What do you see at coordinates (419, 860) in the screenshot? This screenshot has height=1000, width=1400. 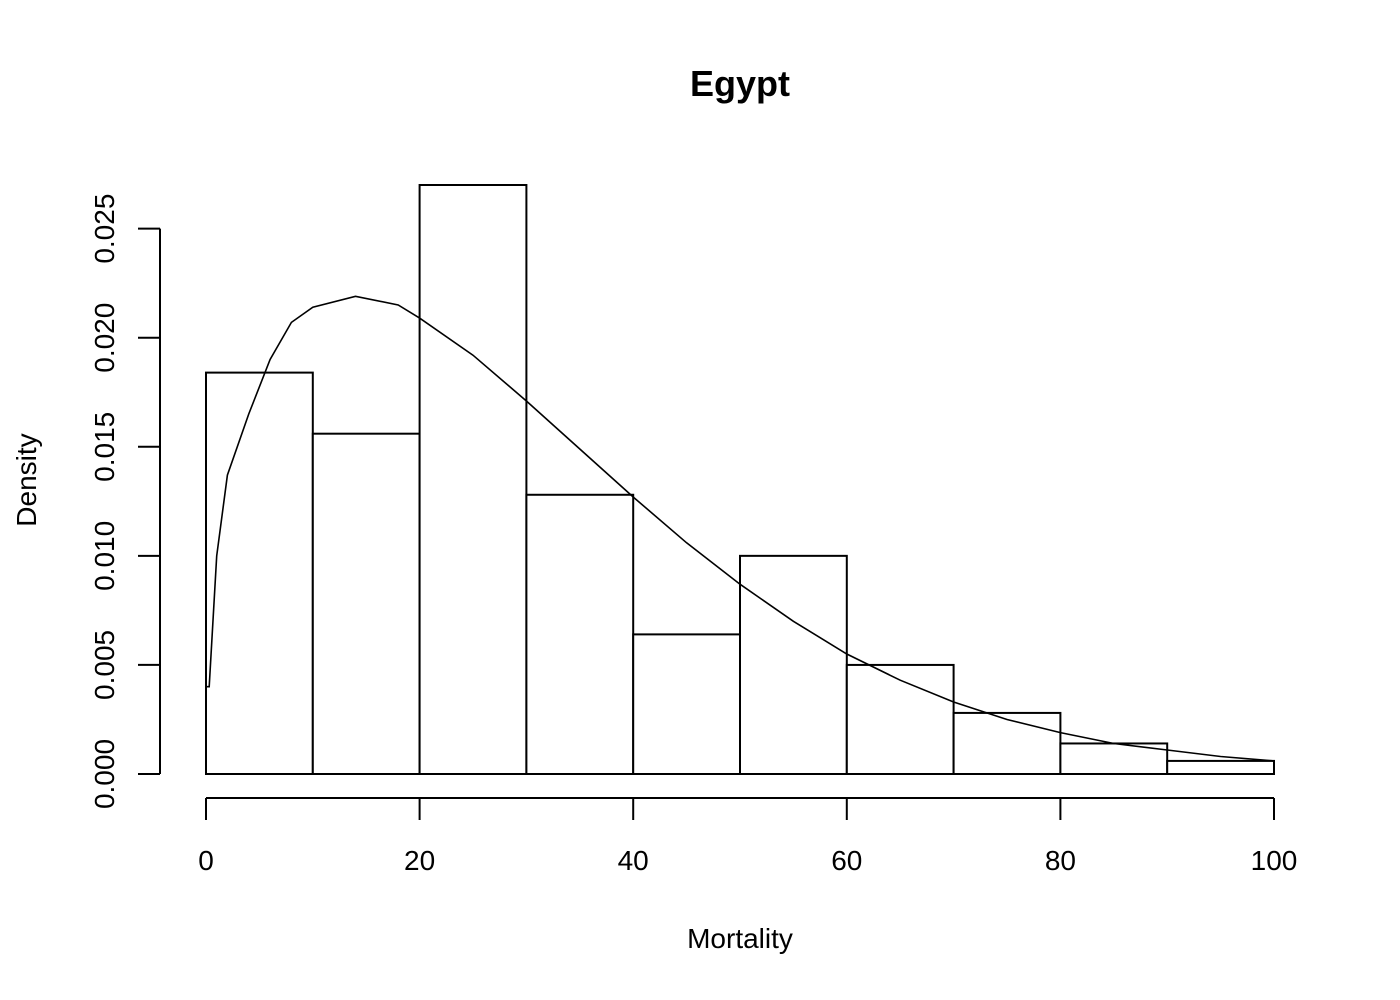 I see `x-tick-label: 20` at bounding box center [419, 860].